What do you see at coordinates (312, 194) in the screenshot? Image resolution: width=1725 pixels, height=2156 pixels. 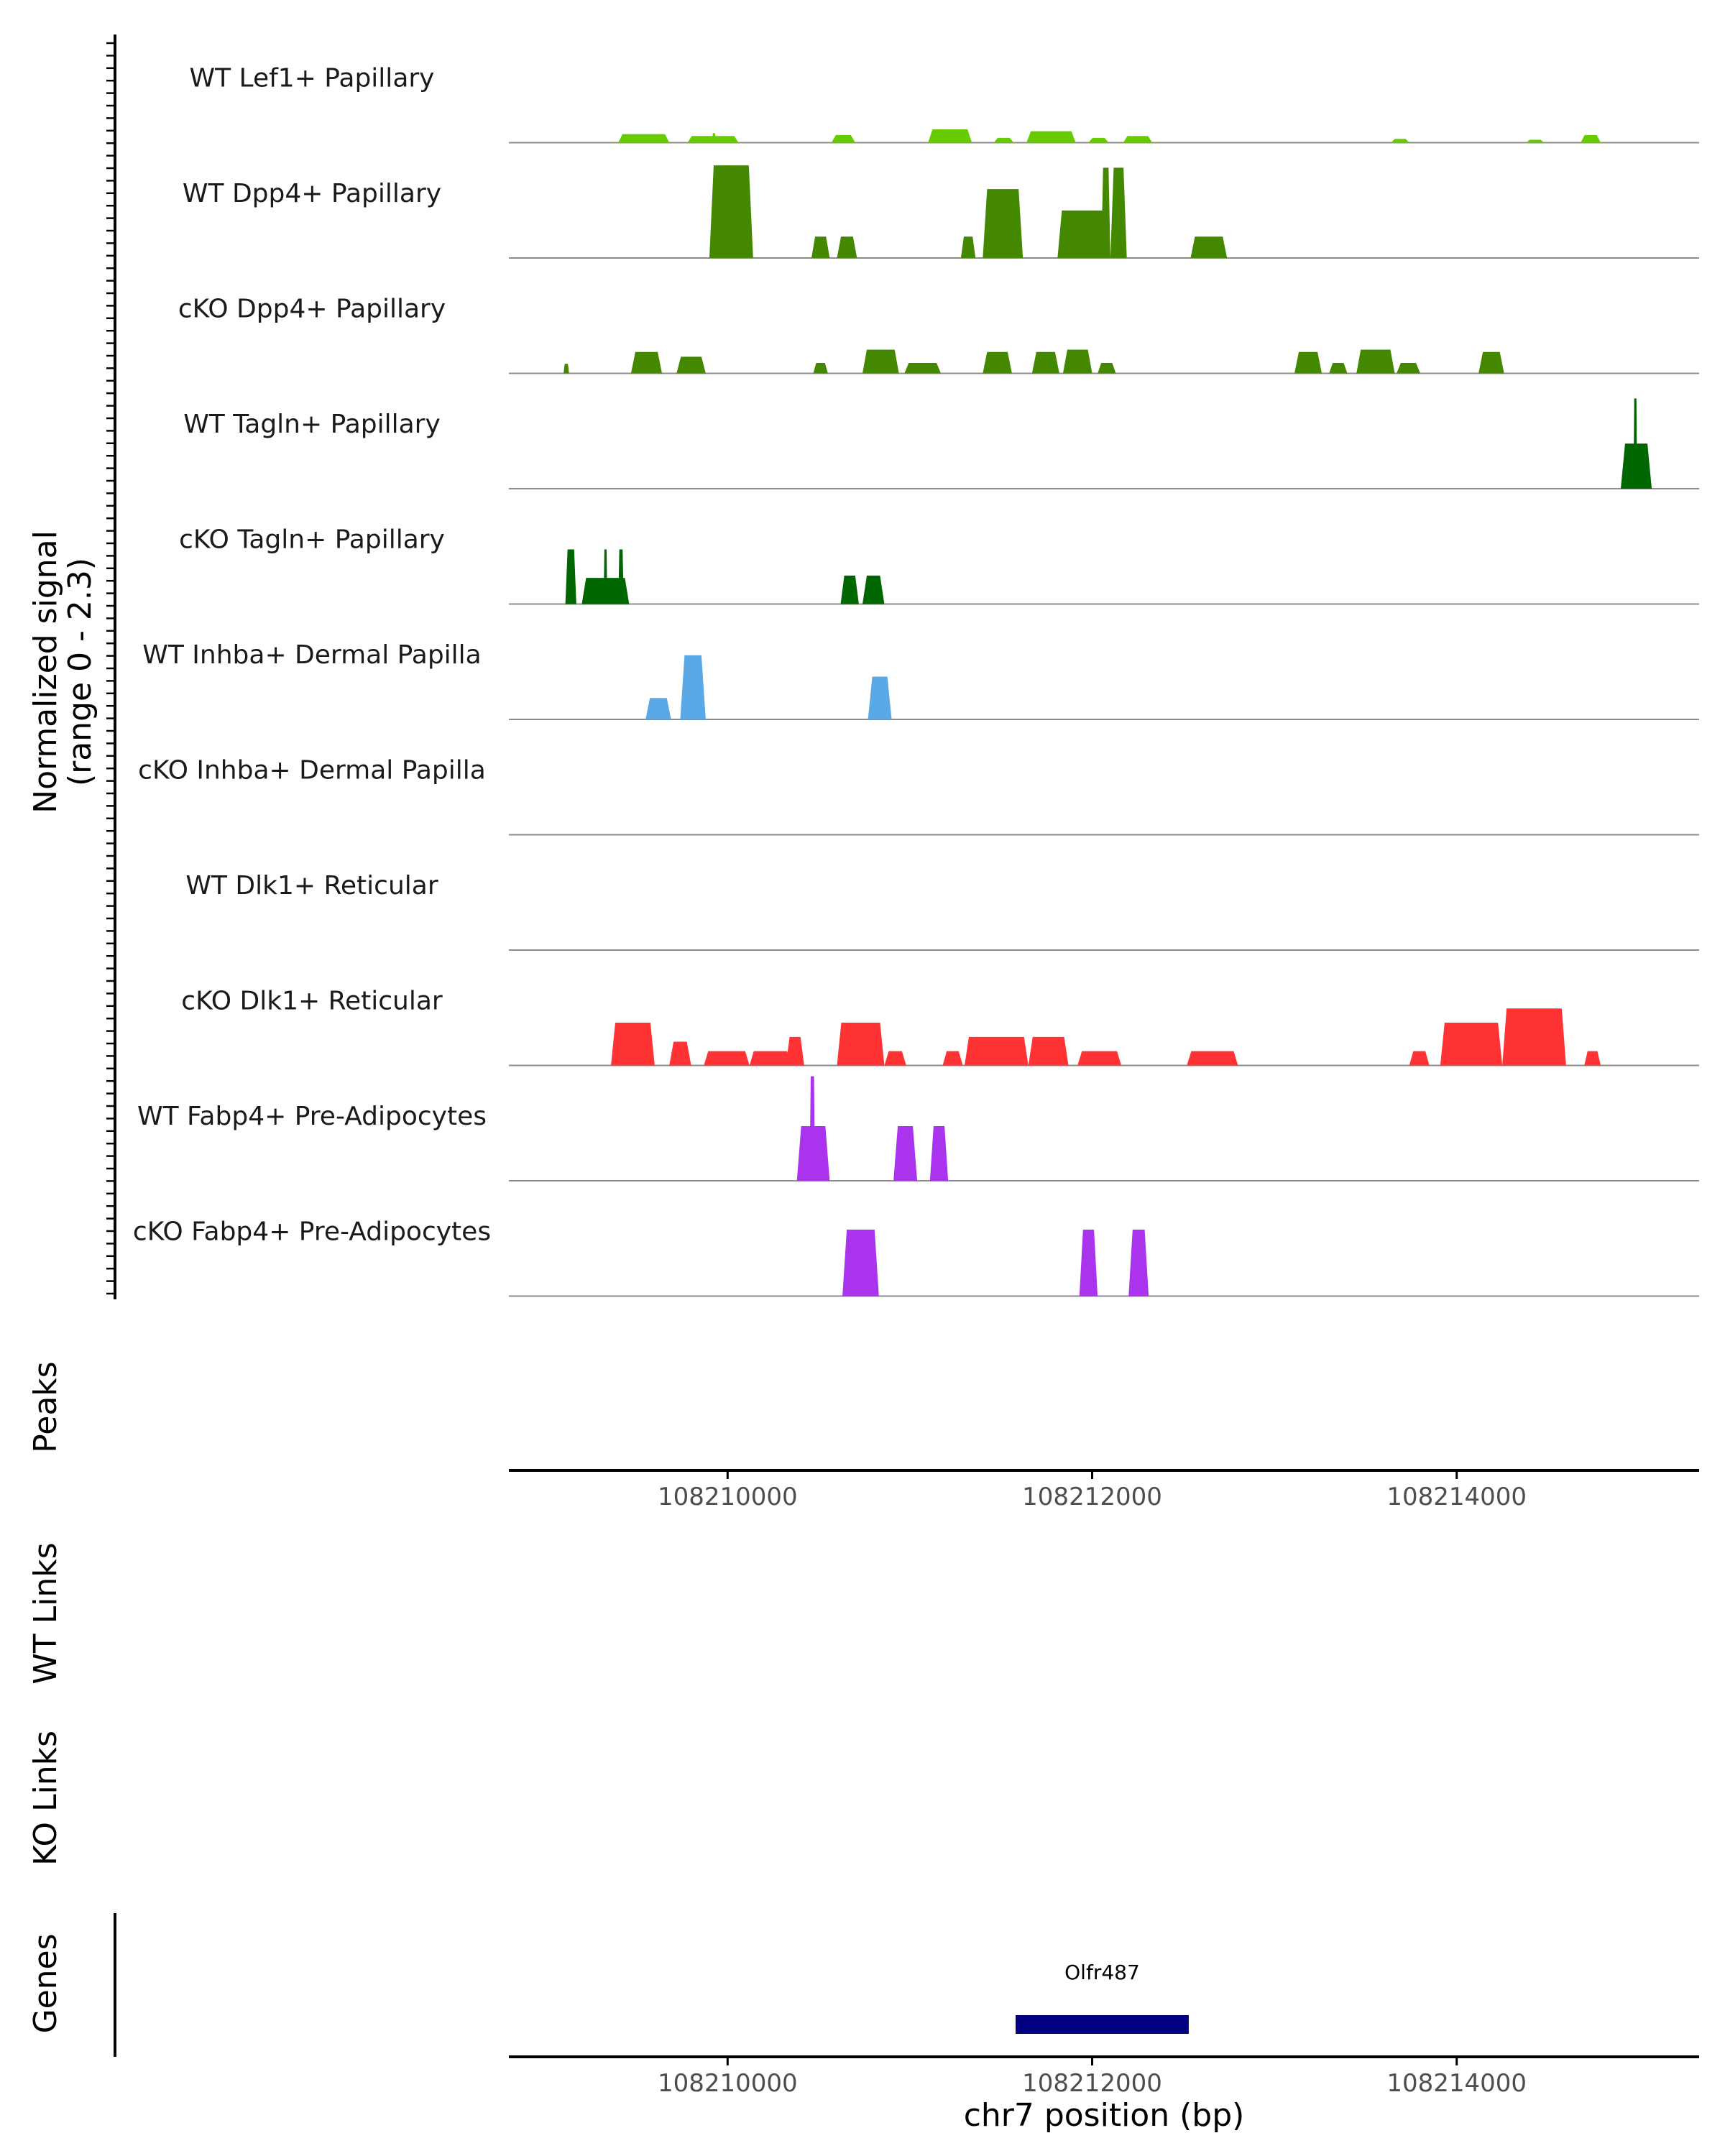 I see `track-label: WT Dpp4+ Papillary` at bounding box center [312, 194].